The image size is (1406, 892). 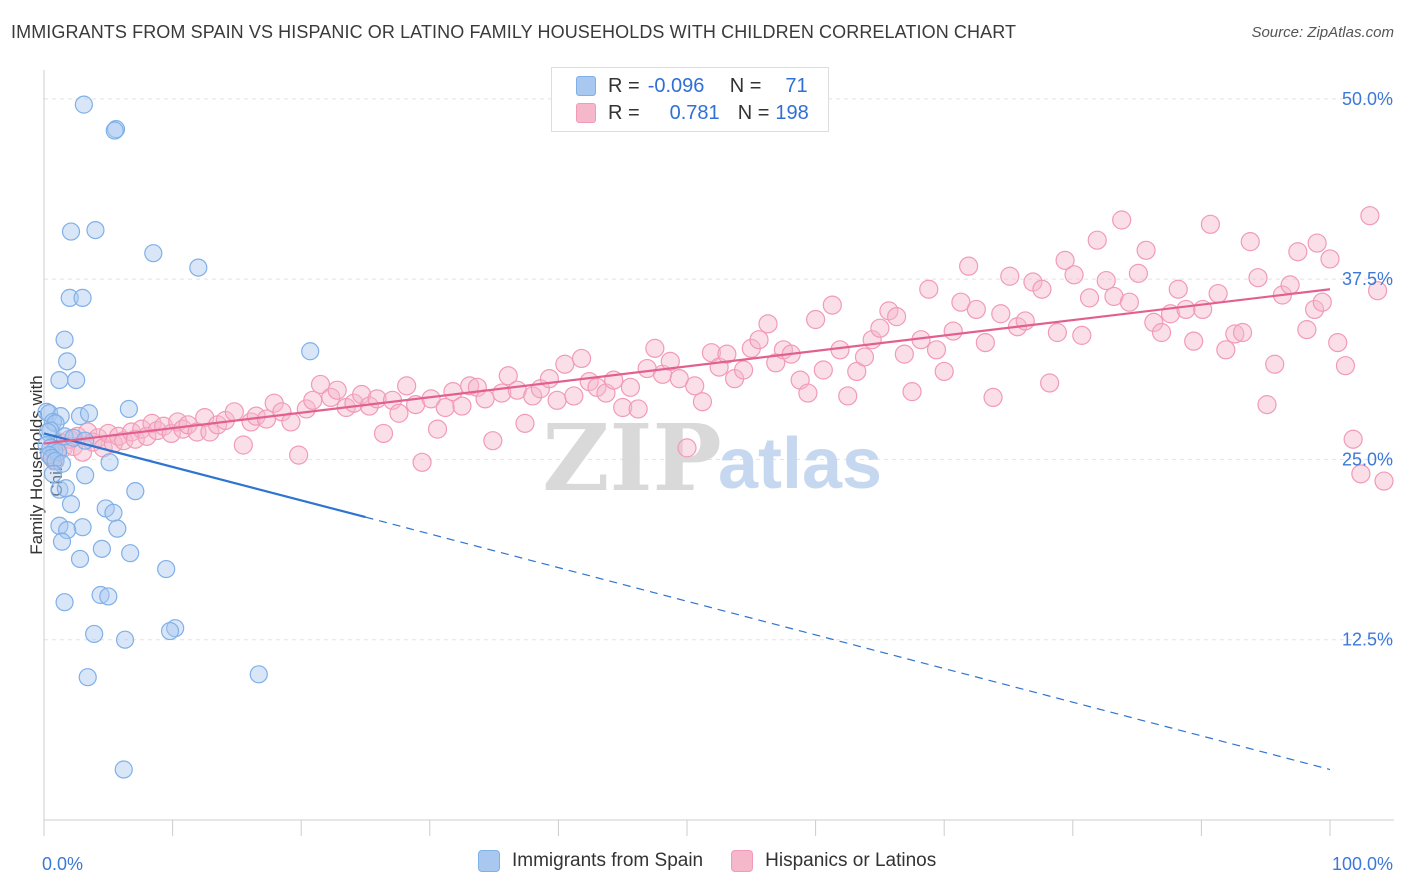 I want to click on y-tick-label: 12.5%, so click(x=1367, y=640).